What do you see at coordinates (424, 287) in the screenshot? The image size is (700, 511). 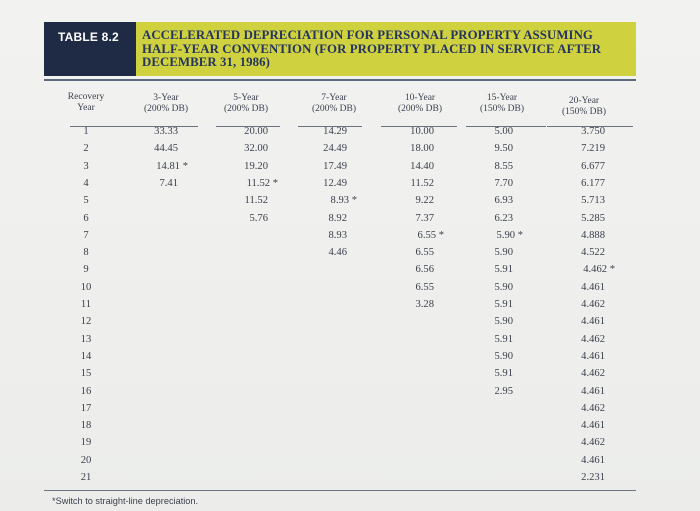 I see `table-cell: 6.55` at bounding box center [424, 287].